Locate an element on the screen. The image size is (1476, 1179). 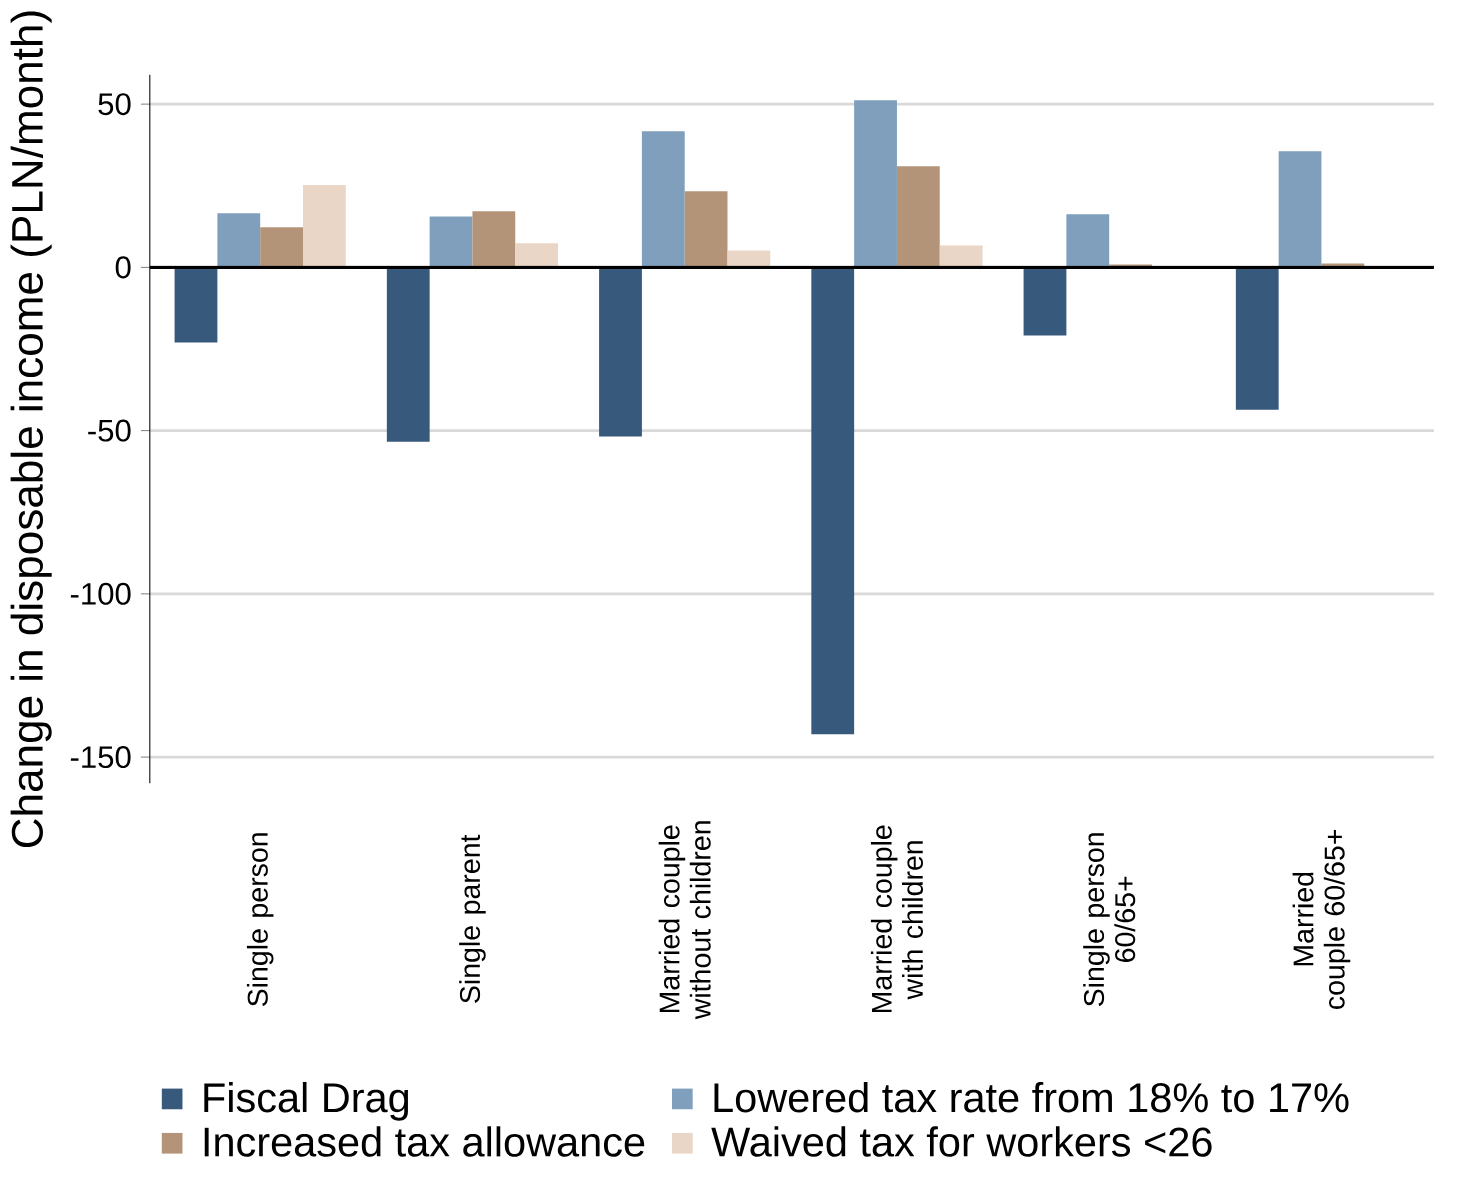
y-tick-label: -150 is located at coordinates (100, 757).